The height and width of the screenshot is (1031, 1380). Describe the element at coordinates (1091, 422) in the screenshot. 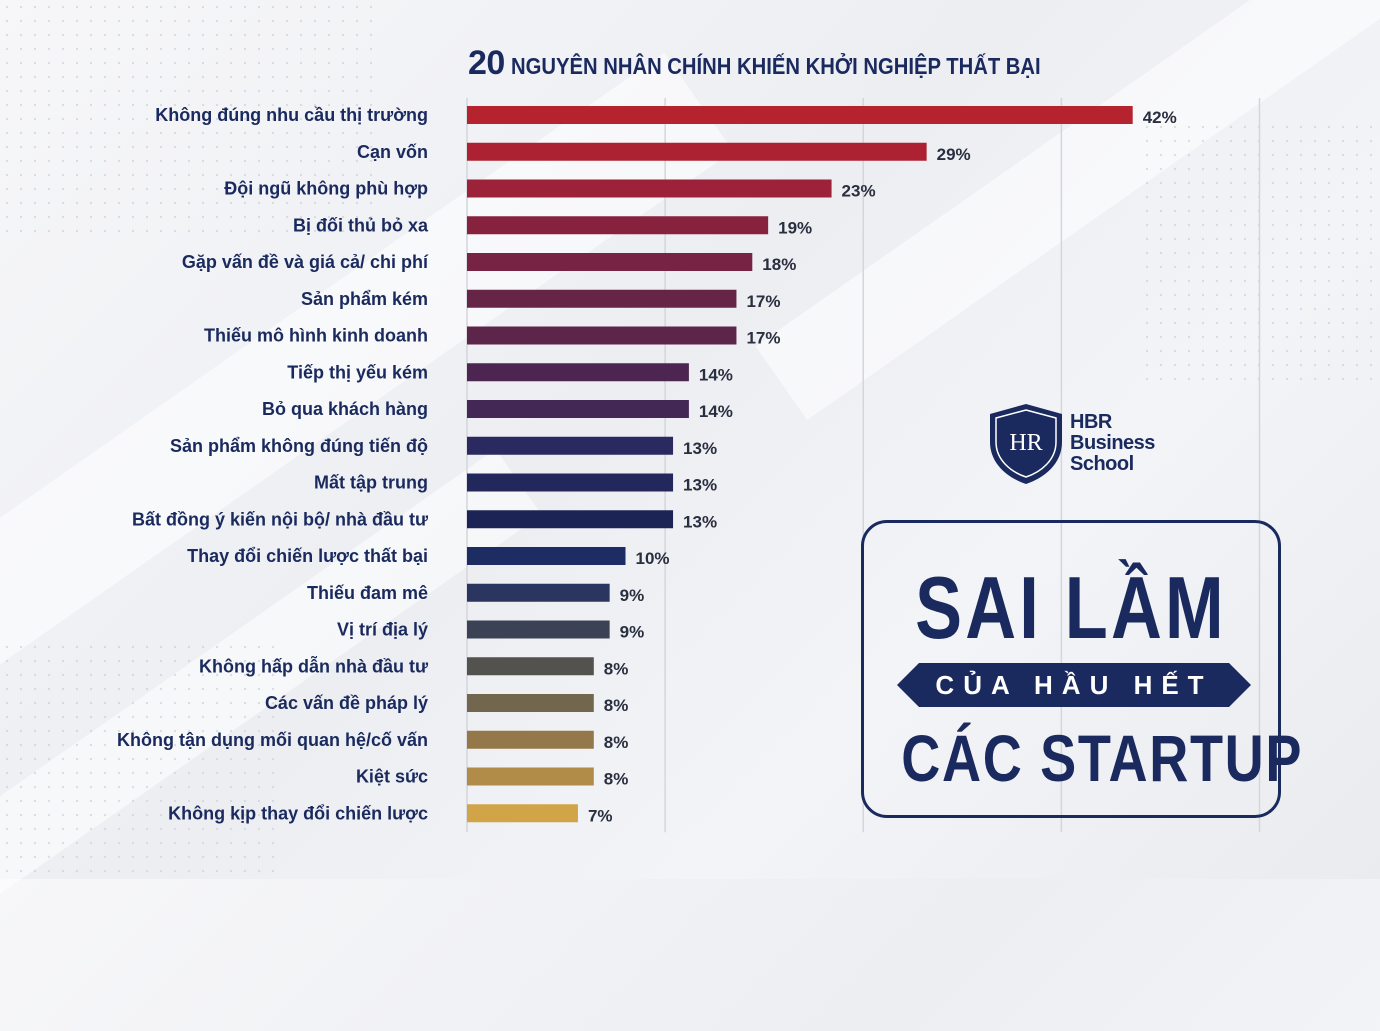

I see `logo-text-line1: HBR` at that location.